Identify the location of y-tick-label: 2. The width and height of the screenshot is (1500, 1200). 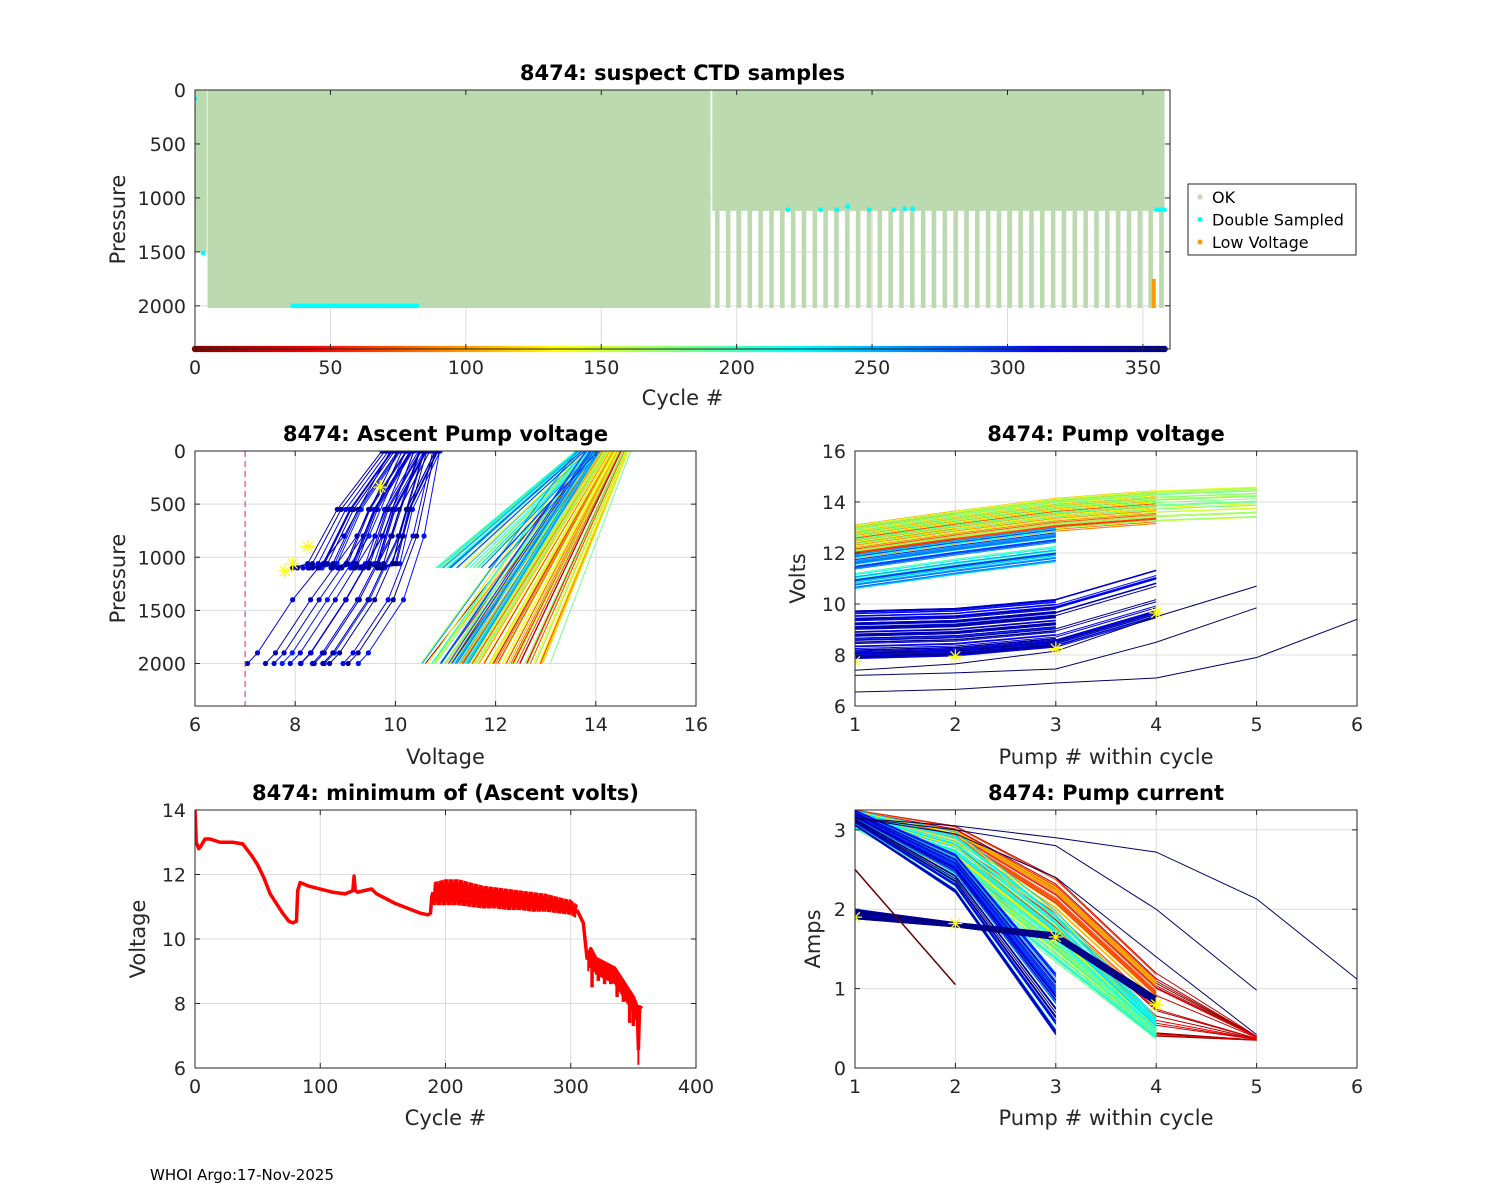
(840, 910).